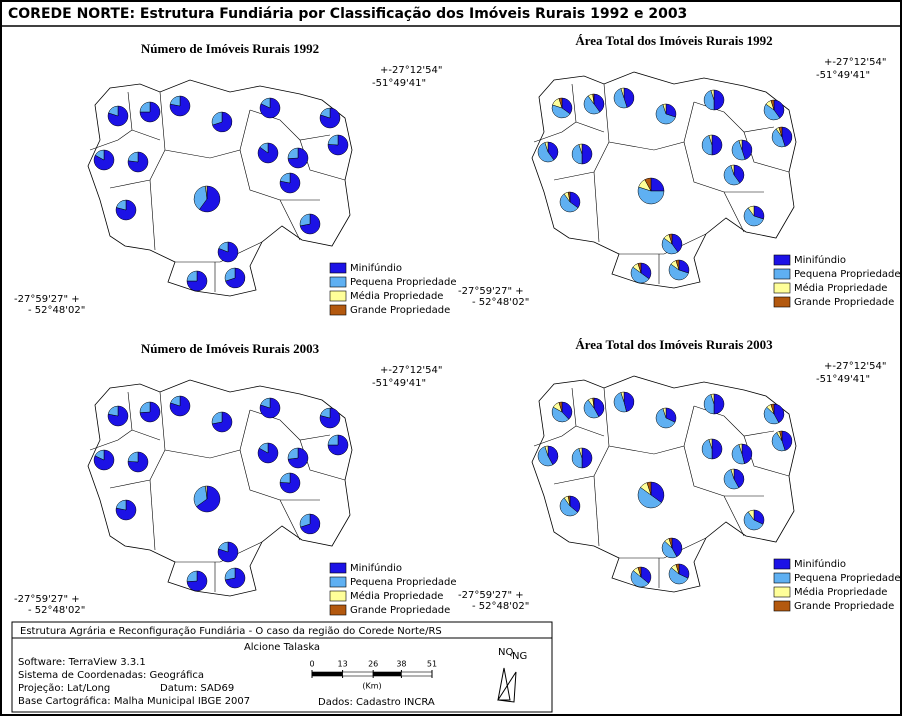 This screenshot has height=716, width=902. I want to click on scale-tick-label: 38, so click(401, 664).